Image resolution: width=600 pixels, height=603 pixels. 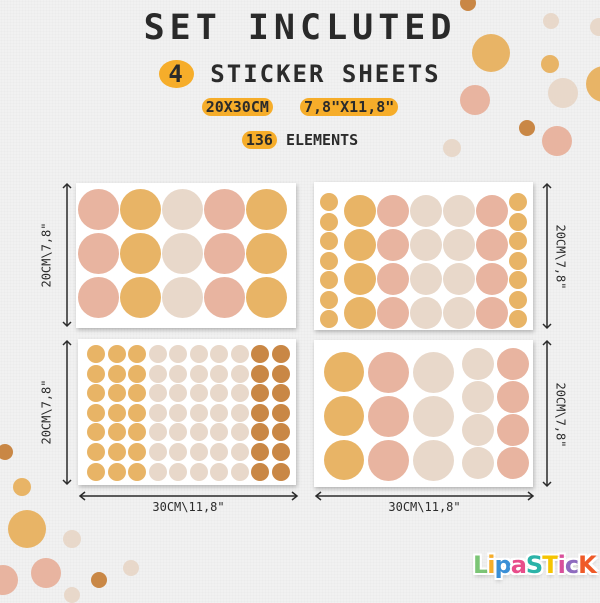 I want to click on logo-letter: K, so click(x=587, y=565).